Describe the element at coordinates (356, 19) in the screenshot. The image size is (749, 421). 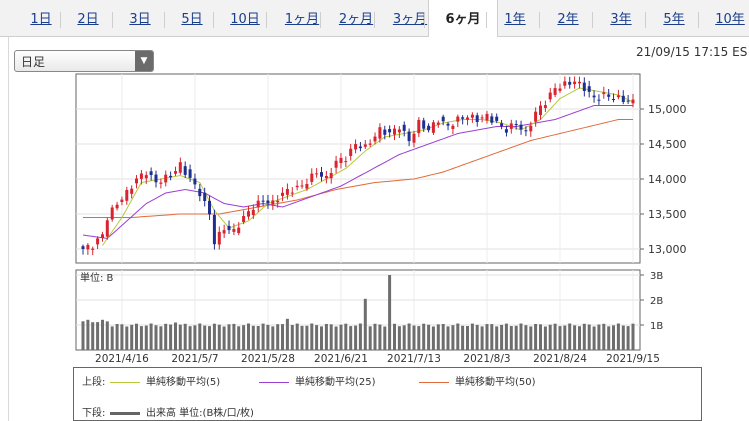
I see `tab-period-6: 2ヶ月` at that location.